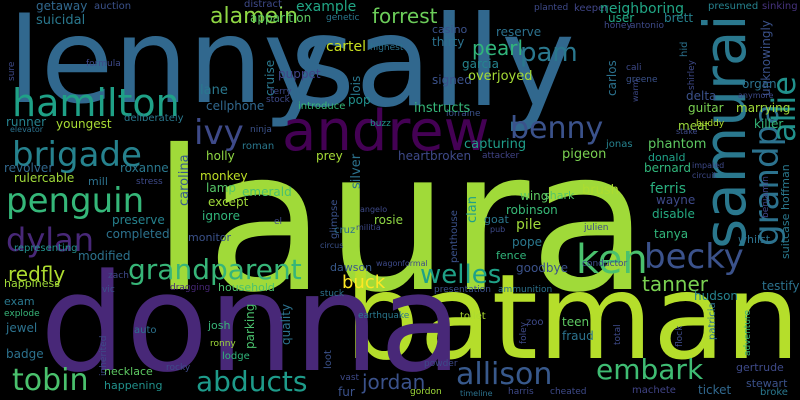 The image size is (800, 400). I want to click on word-buzz: buzz, so click(380, 124).